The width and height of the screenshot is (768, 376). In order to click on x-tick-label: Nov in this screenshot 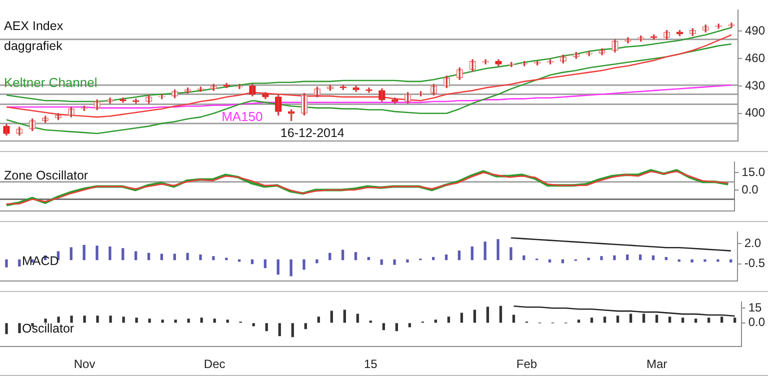, I will do `click(85, 364)`.